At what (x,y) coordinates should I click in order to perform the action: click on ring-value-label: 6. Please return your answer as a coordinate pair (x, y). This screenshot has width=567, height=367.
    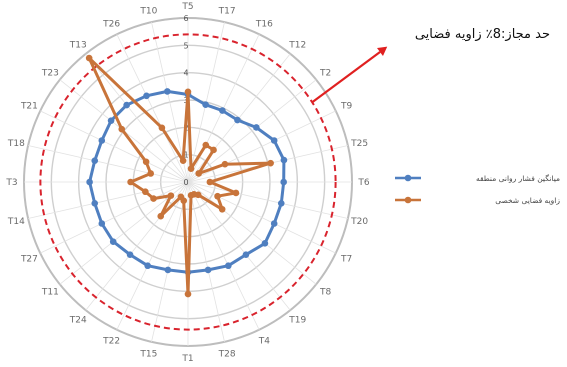
    Looking at the image, I should click on (185, 18).